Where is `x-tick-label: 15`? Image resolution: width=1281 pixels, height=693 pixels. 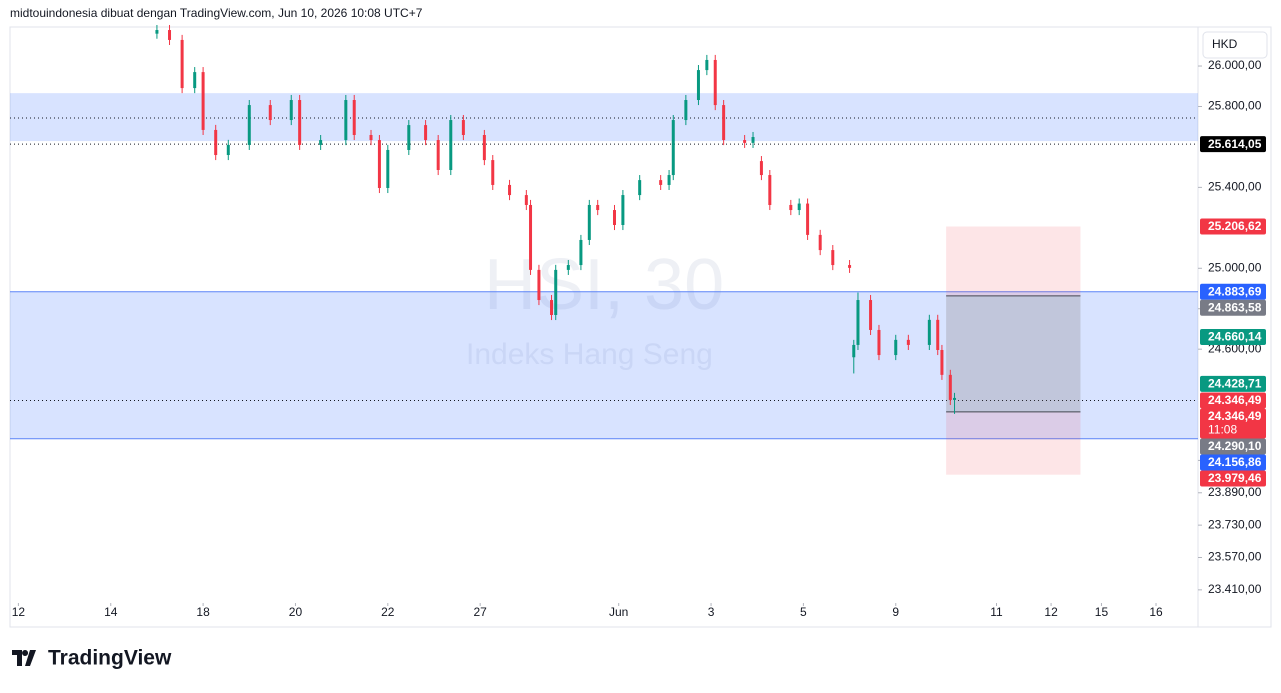
x-tick-label: 15 is located at coordinates (1102, 612).